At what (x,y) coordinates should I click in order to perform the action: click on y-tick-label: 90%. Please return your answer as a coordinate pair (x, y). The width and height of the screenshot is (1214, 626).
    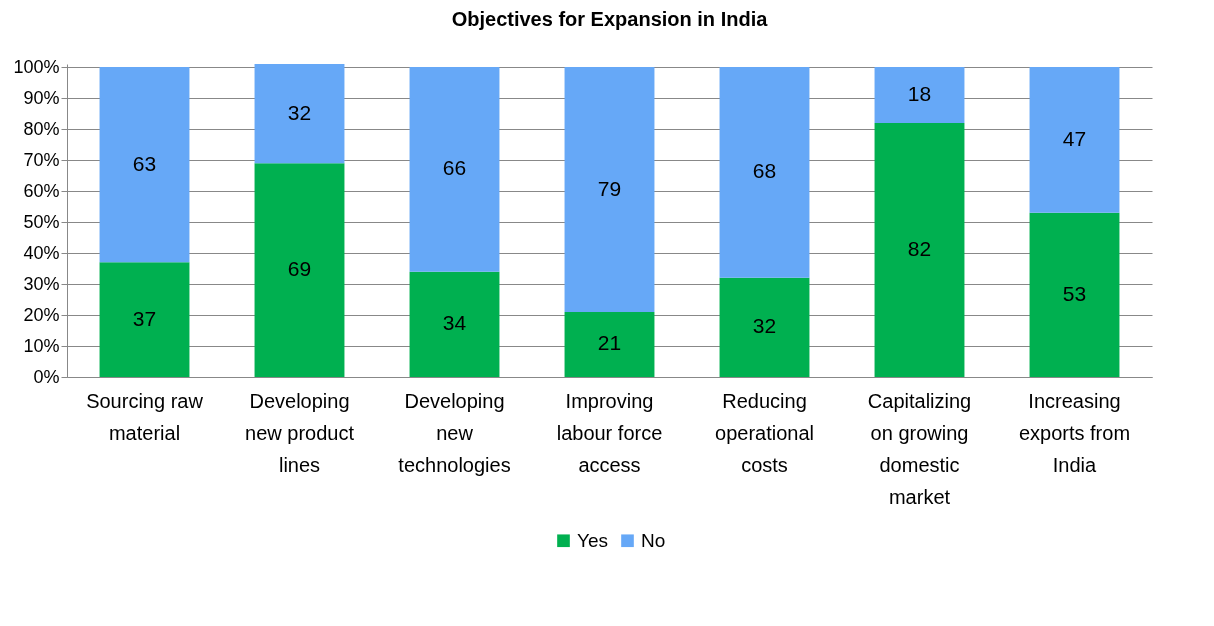
    Looking at the image, I should click on (41, 97).